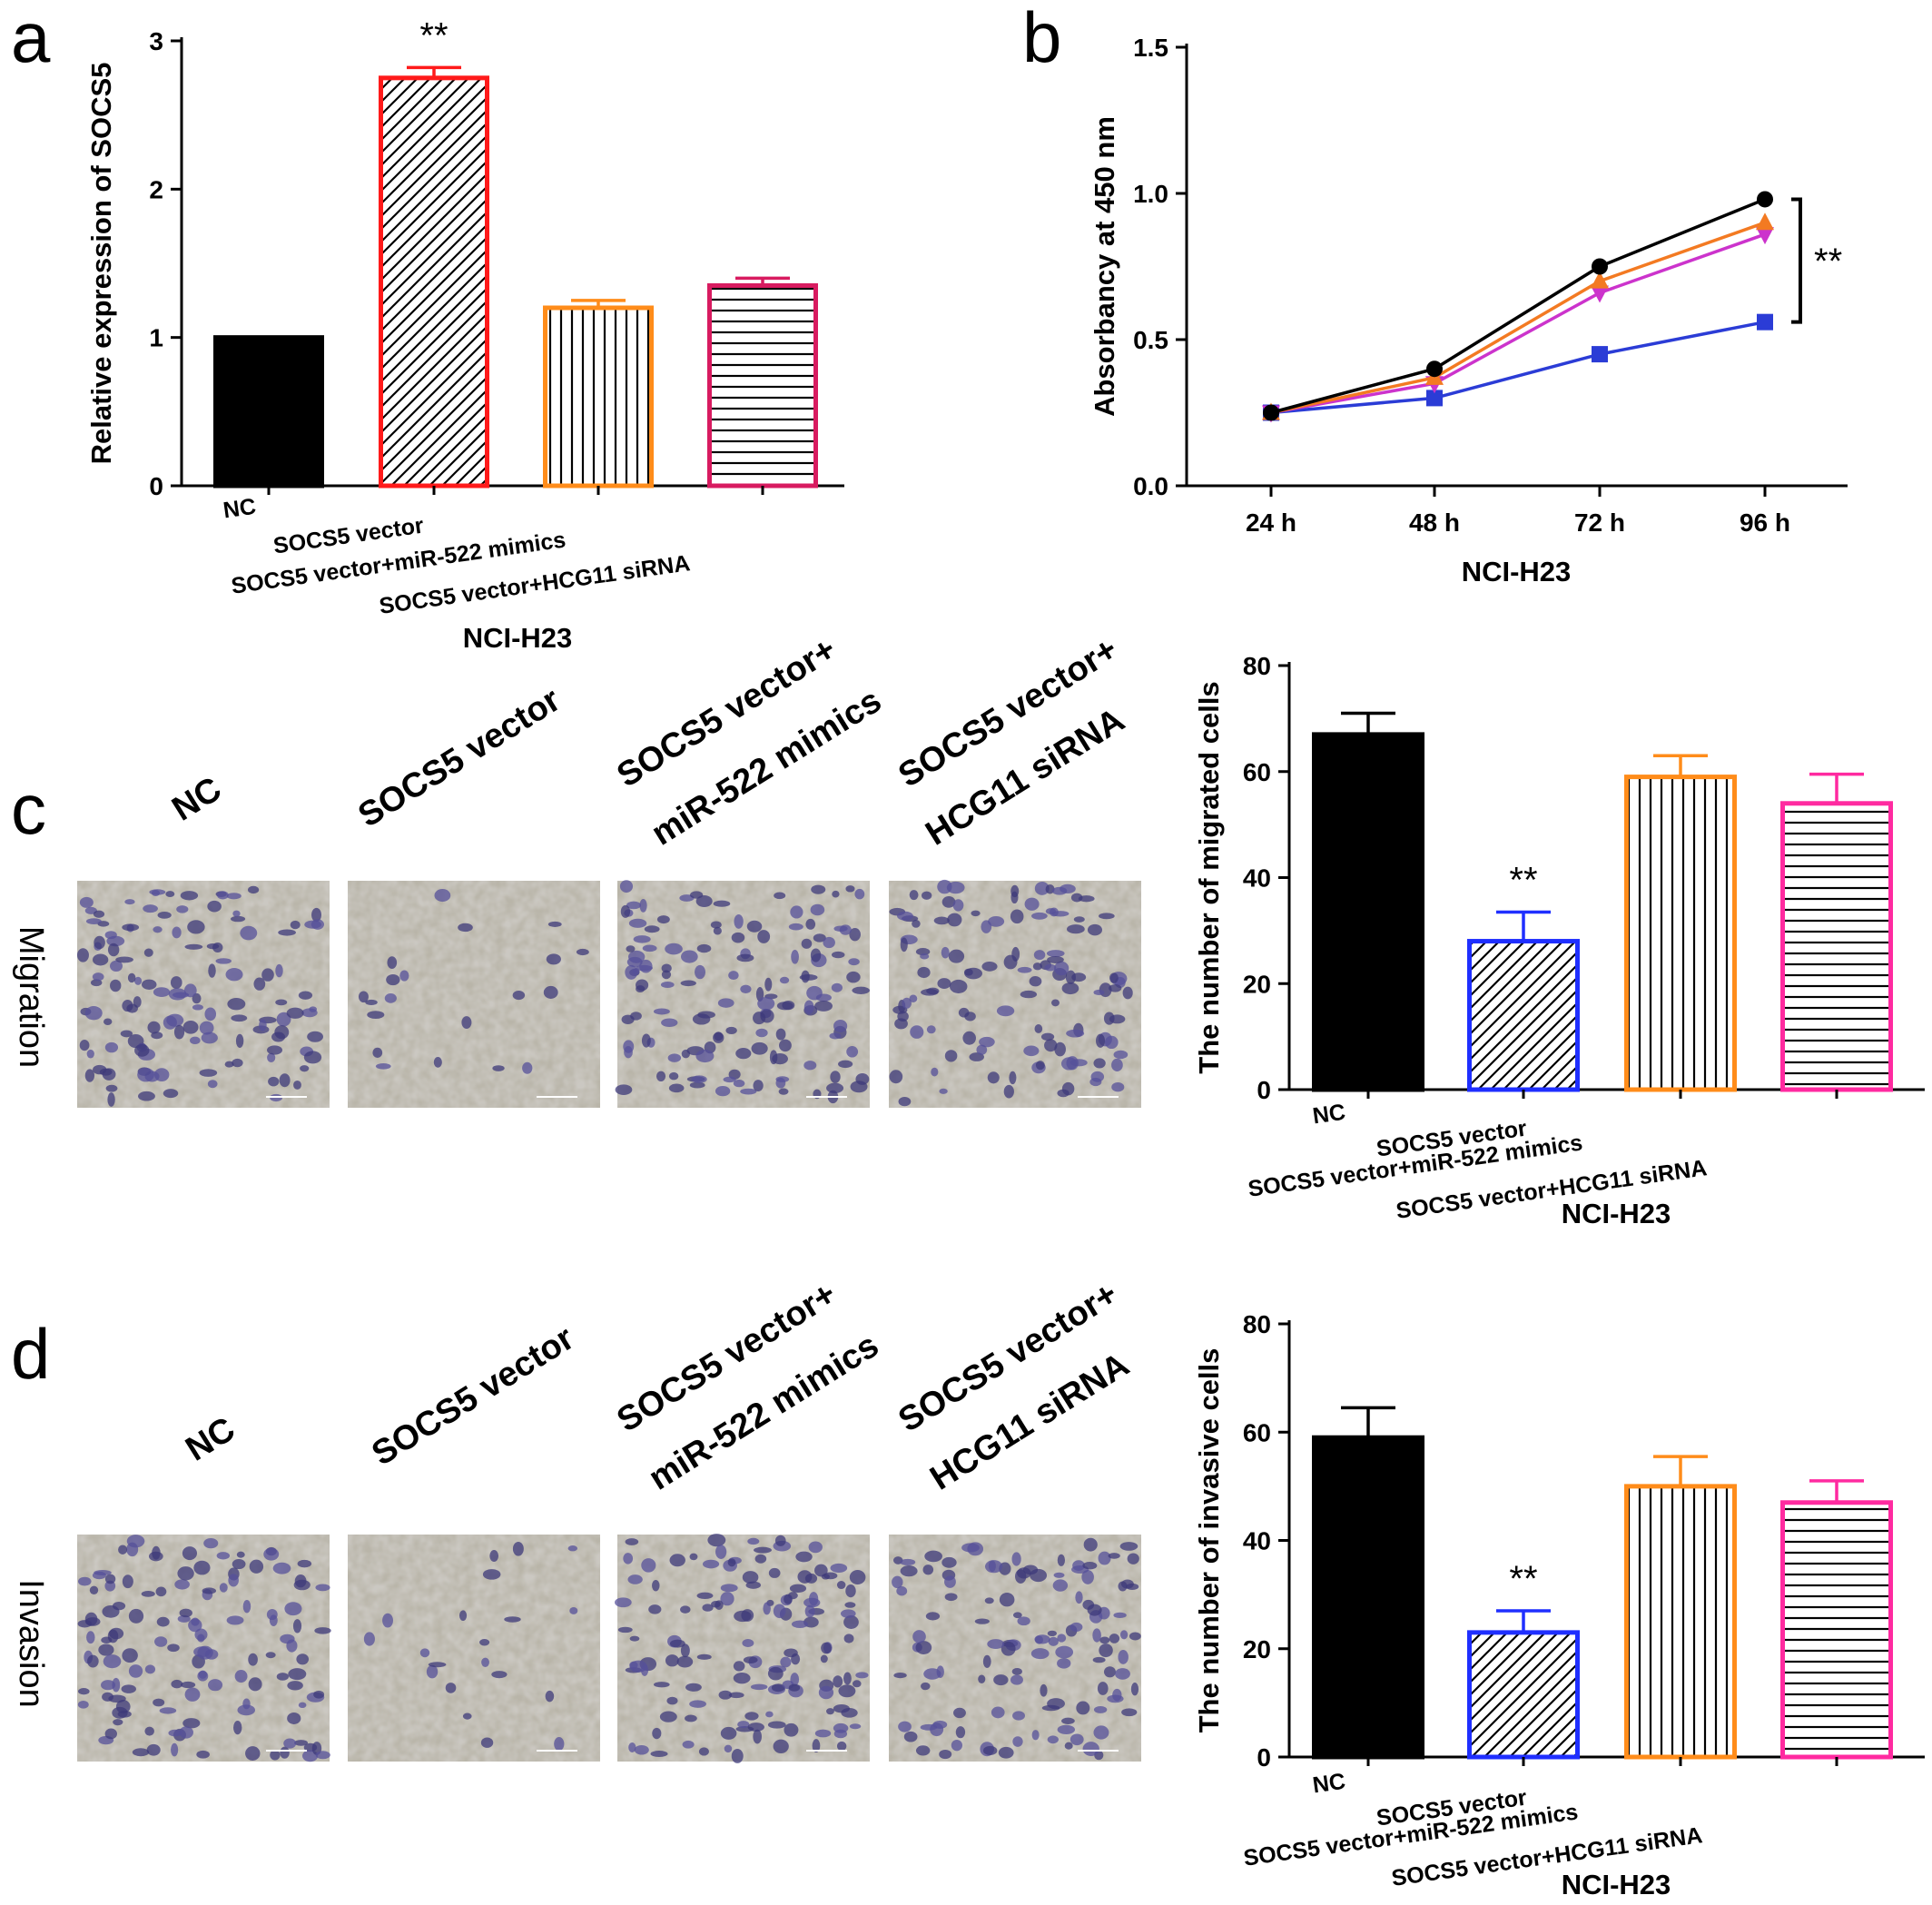 This screenshot has height=1905, width=1932. What do you see at coordinates (1617, 1884) in the screenshot?
I see `x-axis-title: NCI-H23` at bounding box center [1617, 1884].